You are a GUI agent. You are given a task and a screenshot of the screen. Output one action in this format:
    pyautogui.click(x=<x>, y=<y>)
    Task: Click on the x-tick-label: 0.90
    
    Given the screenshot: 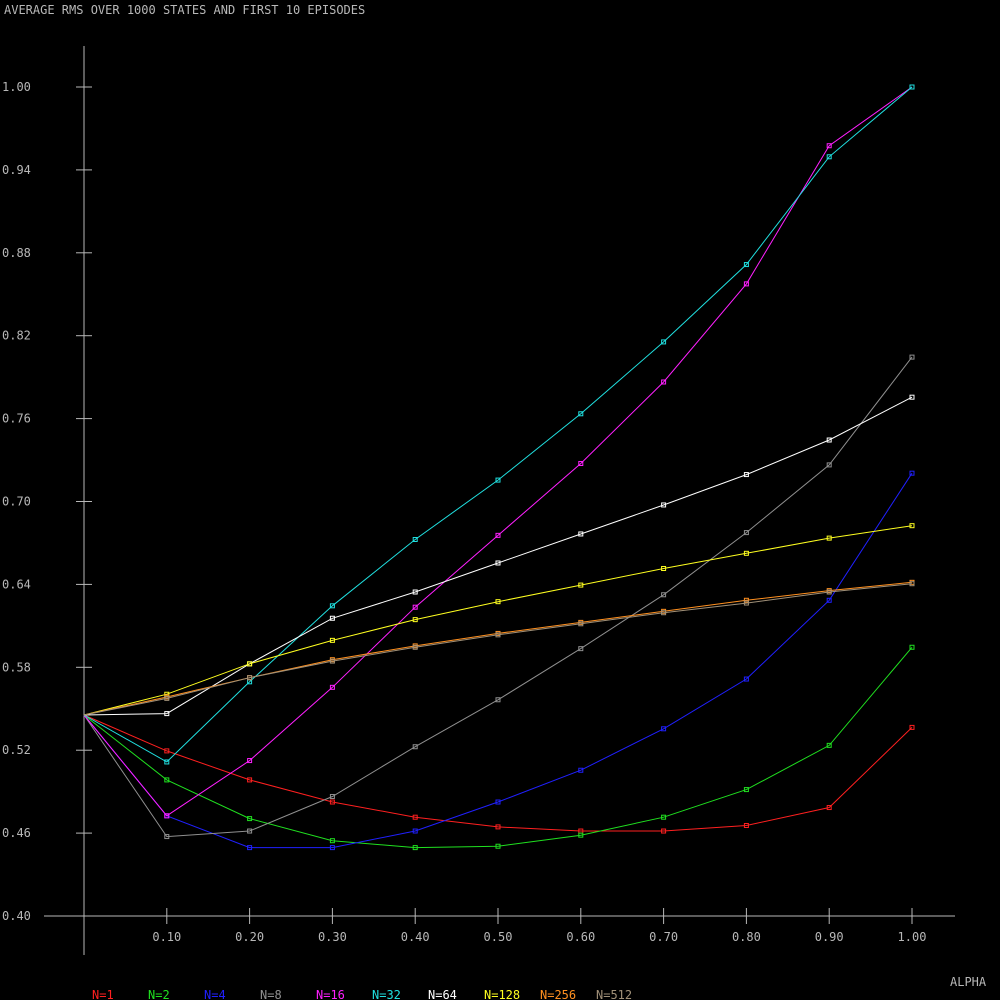 What is the action you would take?
    pyautogui.click(x=829, y=937)
    